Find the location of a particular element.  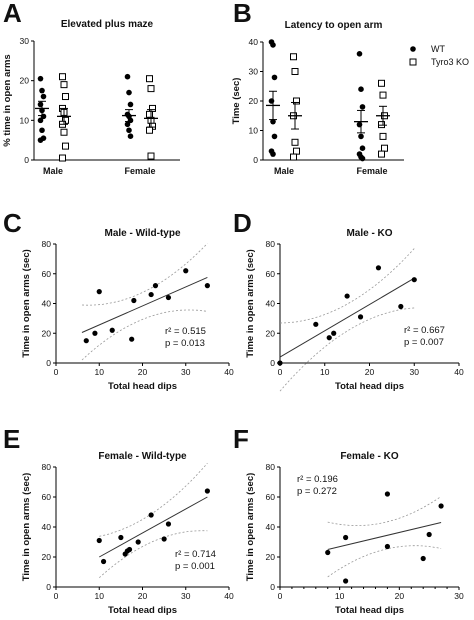

chart-title: Female - Wild-type is located at coordinates (142, 456).